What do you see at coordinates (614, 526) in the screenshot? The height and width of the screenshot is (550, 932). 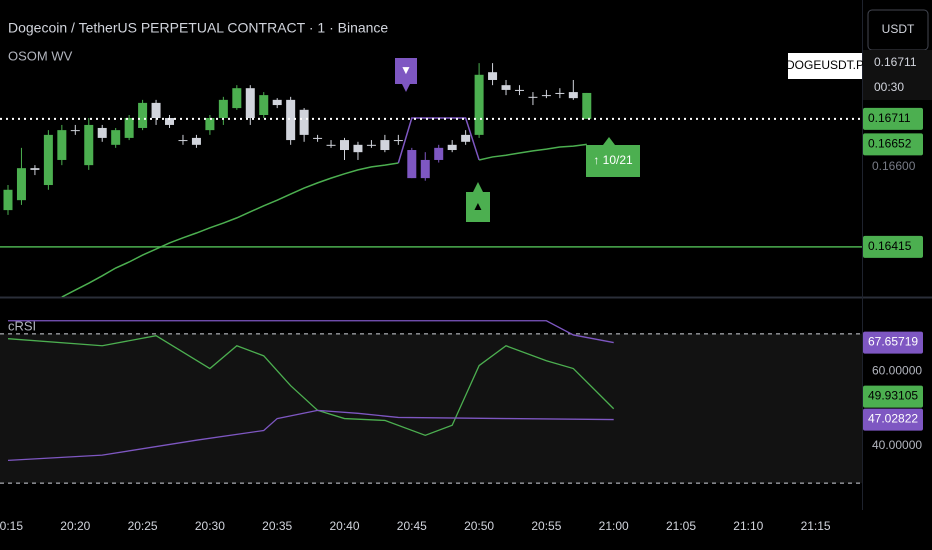 I see `x-tick-label: 21:00` at bounding box center [614, 526].